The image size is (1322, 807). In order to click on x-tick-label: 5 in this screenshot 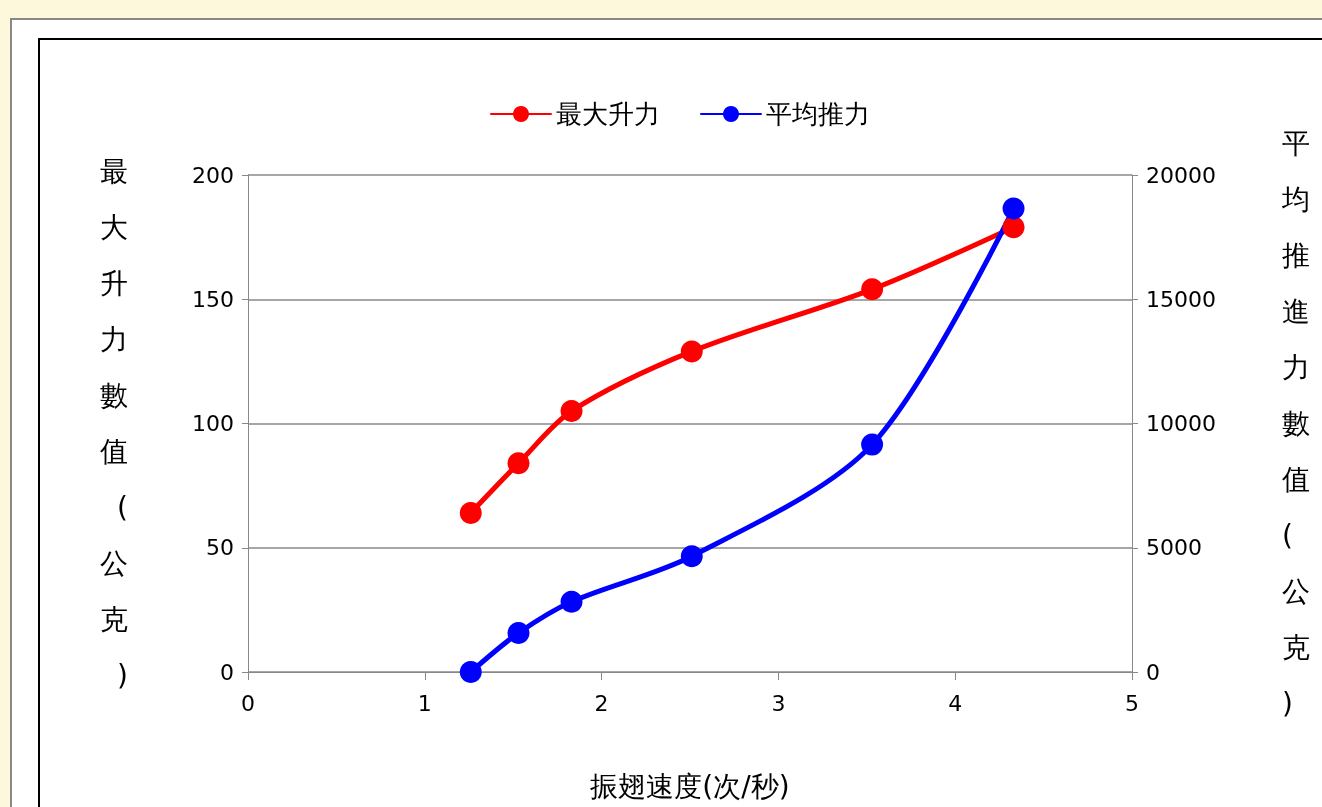, I will do `click(1132, 703)`.